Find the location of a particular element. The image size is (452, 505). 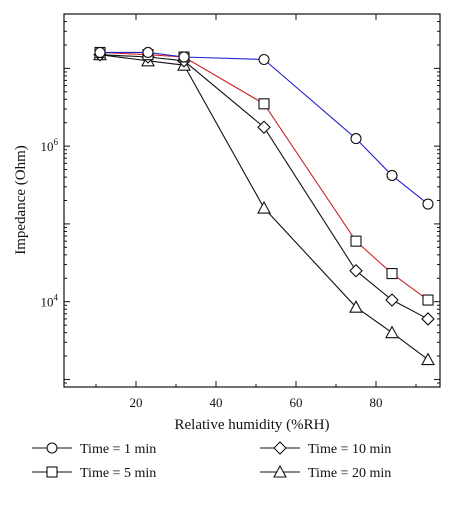

x-tick-label: 20 is located at coordinates (136, 402).